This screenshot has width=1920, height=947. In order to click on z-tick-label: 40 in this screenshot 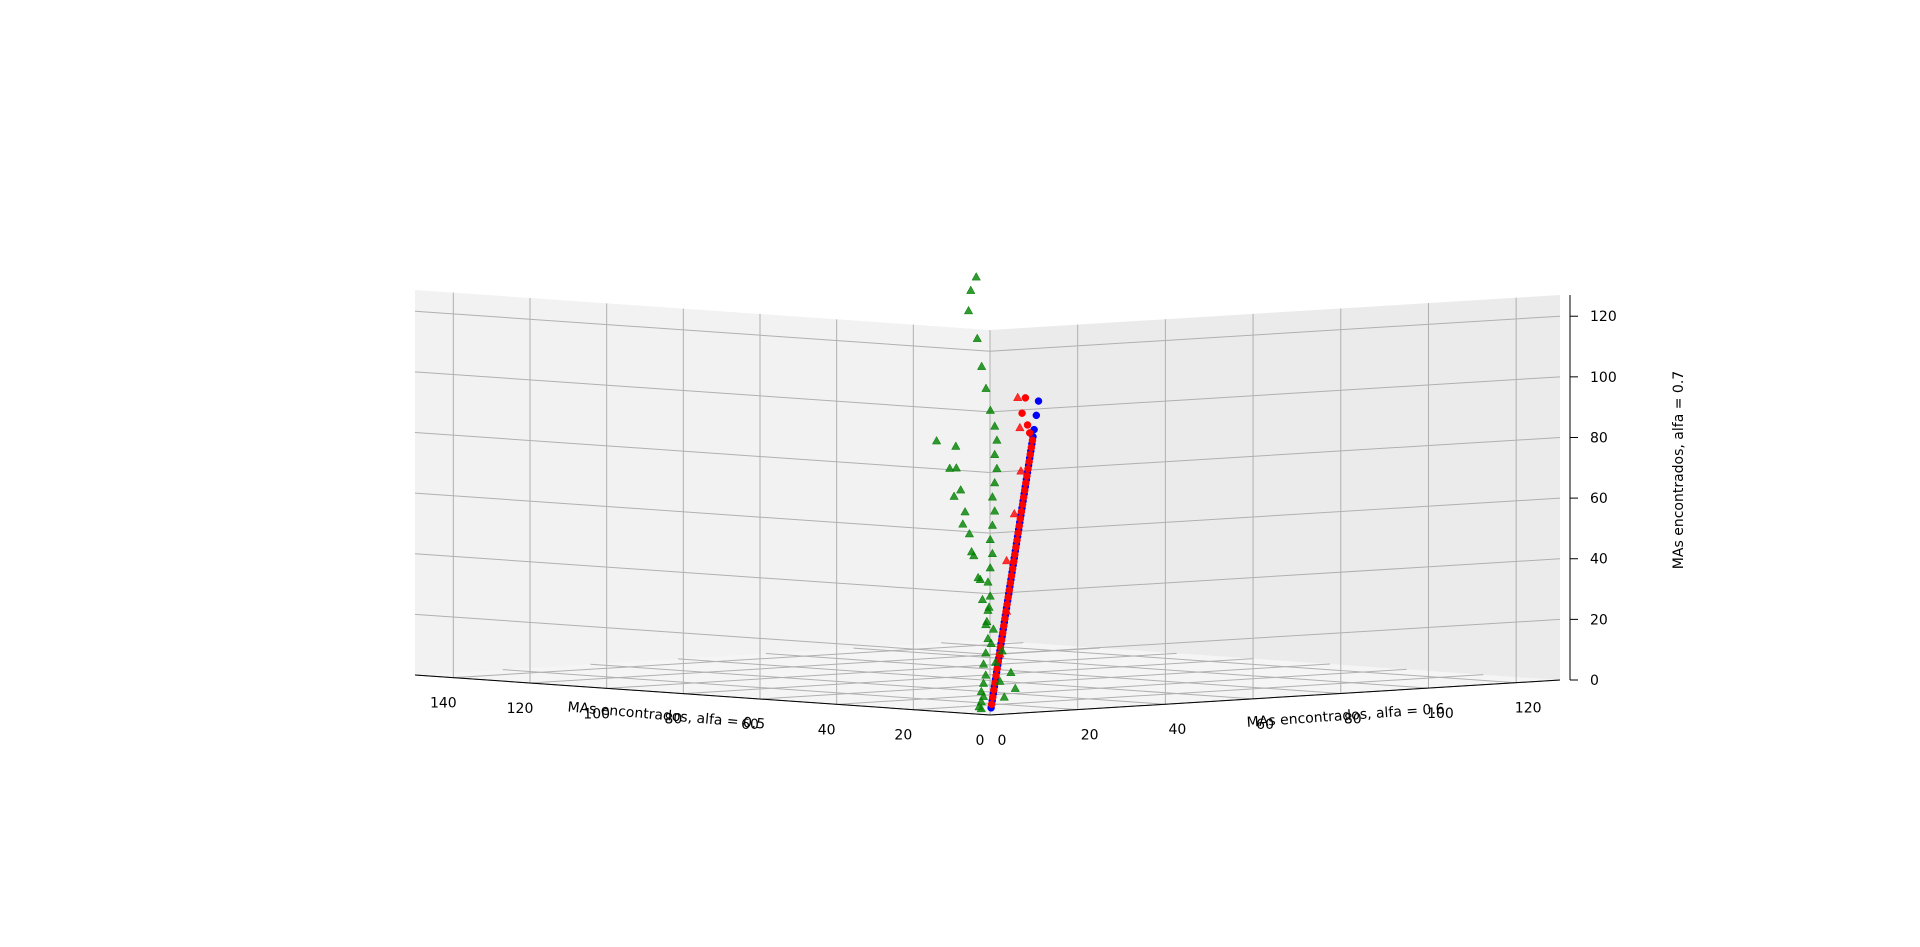, I will do `click(1599, 560)`.